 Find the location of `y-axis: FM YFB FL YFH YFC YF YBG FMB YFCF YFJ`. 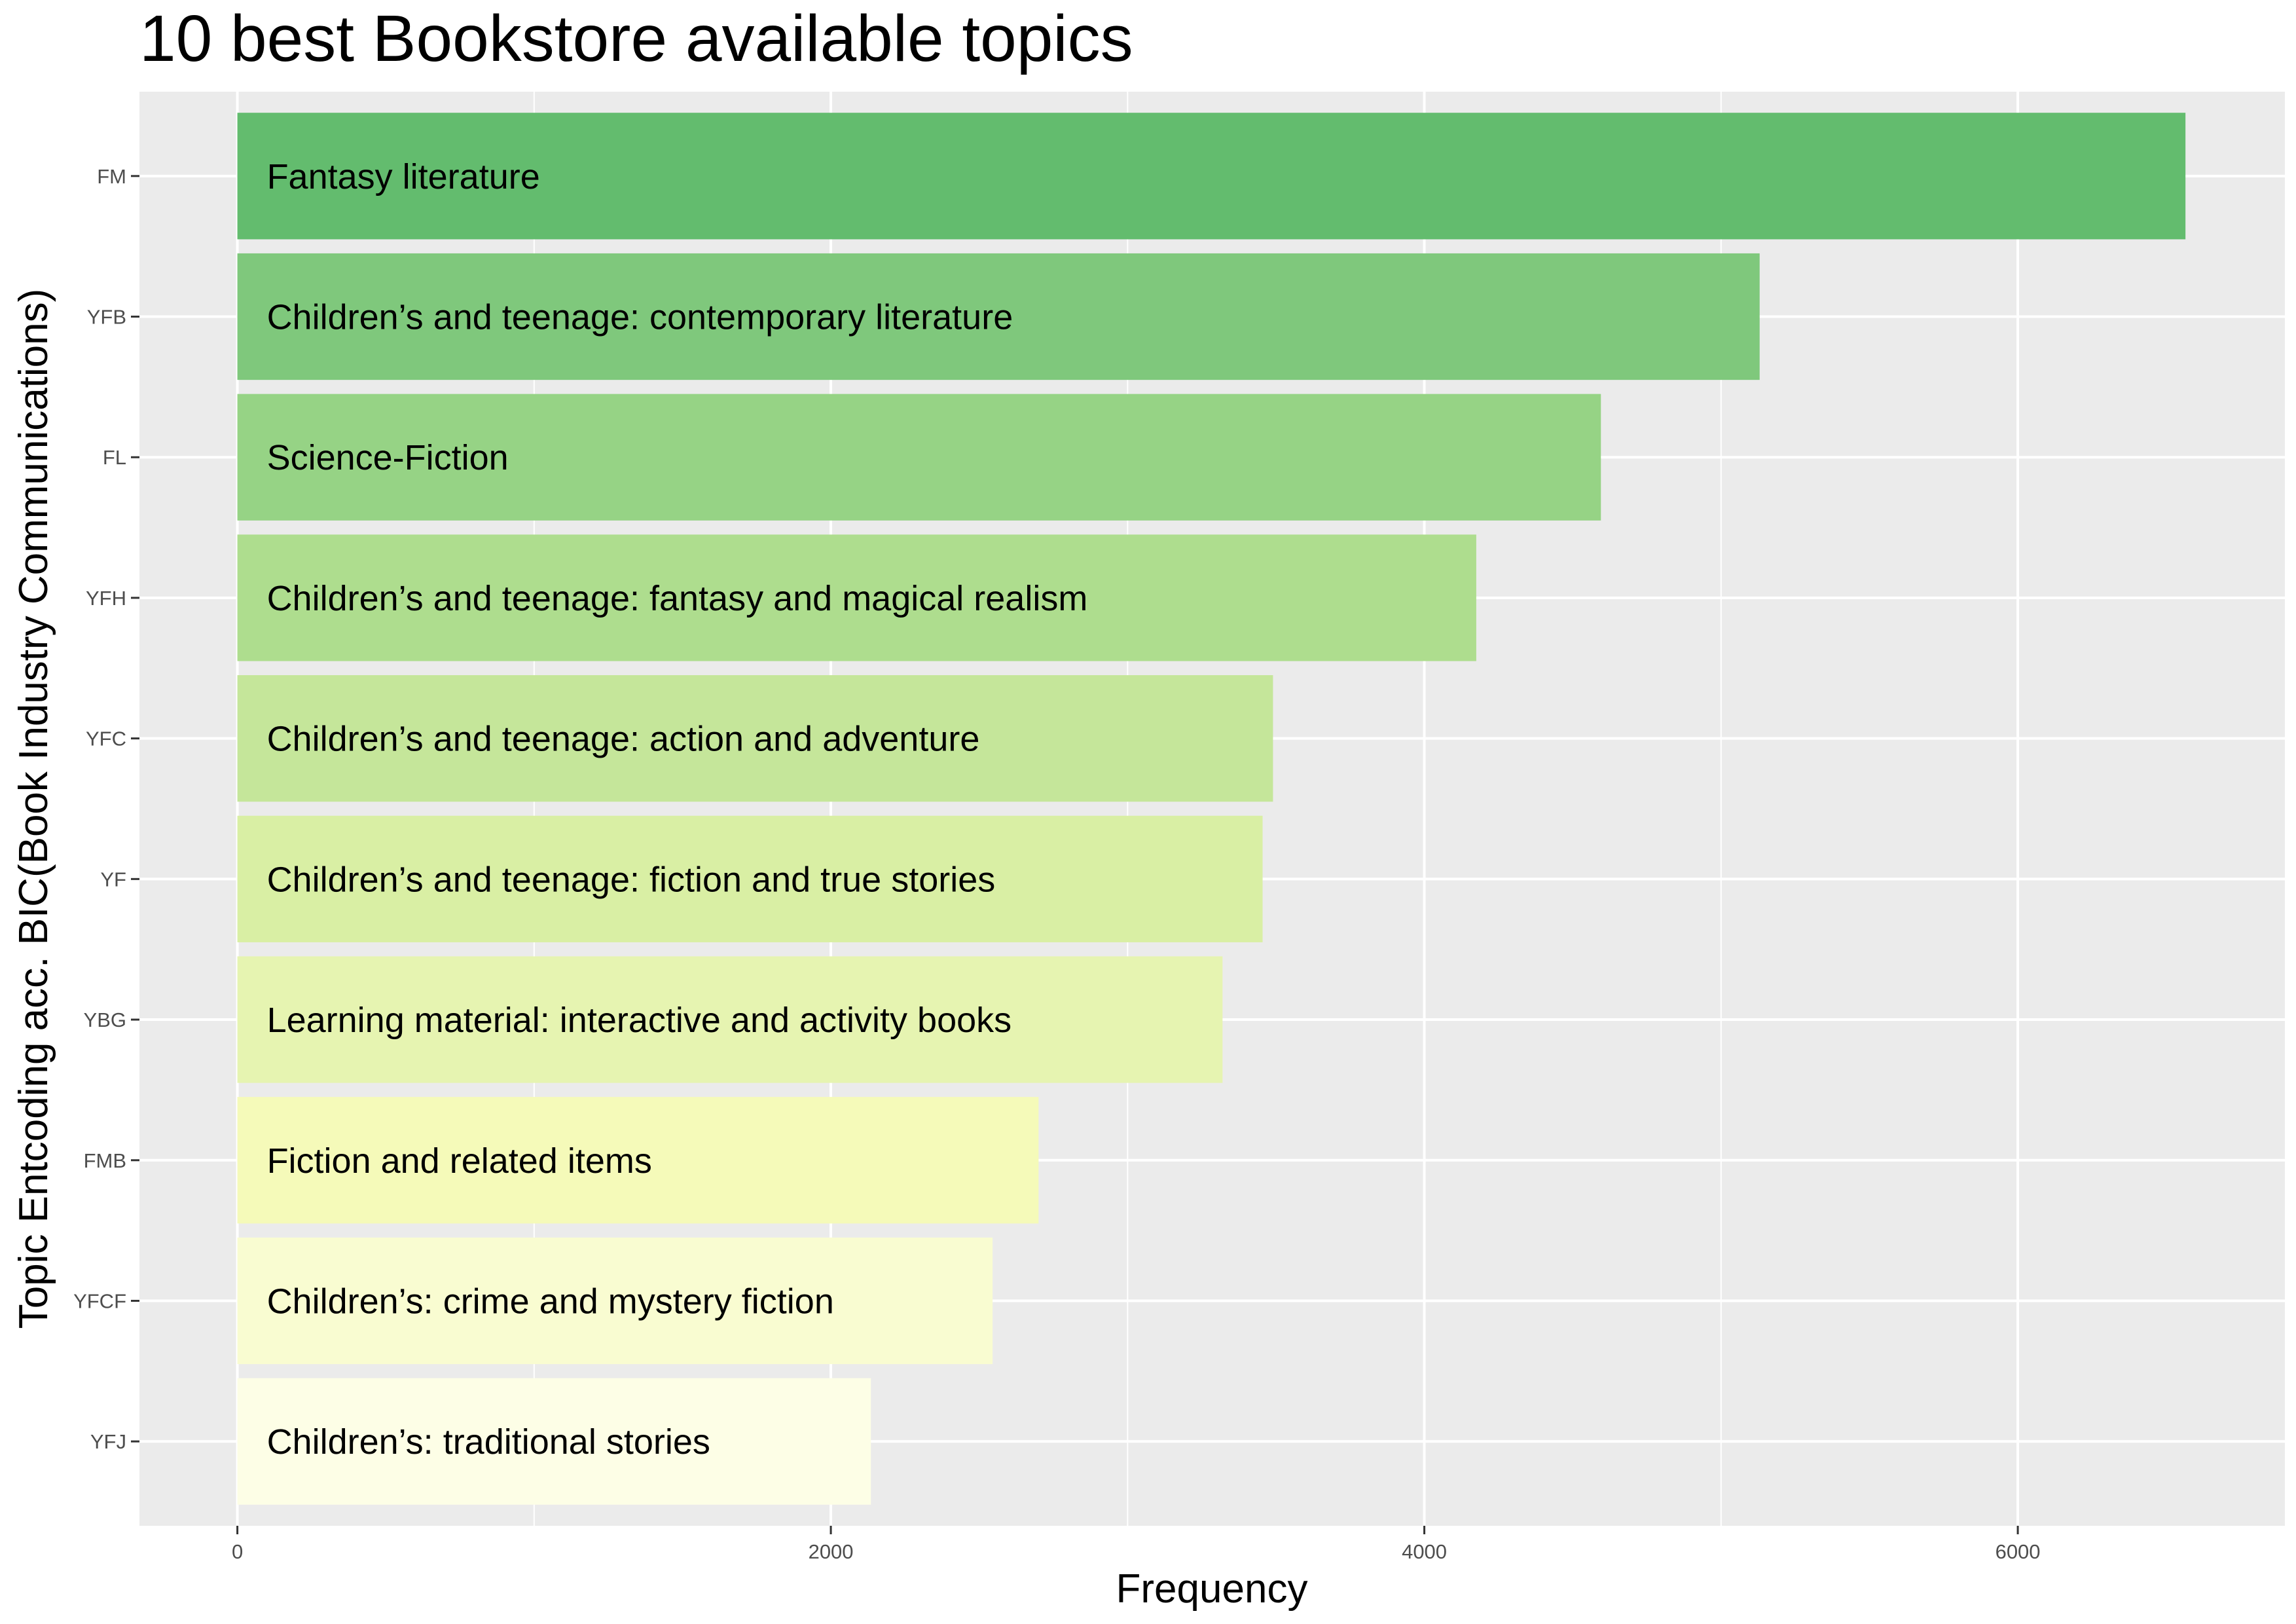

y-axis: FM YFB FL YFH YFC YF YBG FMB YFCF YFJ is located at coordinates (106, 809).